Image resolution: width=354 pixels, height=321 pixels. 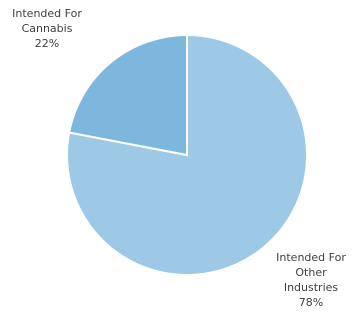 What do you see at coordinates (311, 302) in the screenshot?
I see `slice-value-other-industries: 78%` at bounding box center [311, 302].